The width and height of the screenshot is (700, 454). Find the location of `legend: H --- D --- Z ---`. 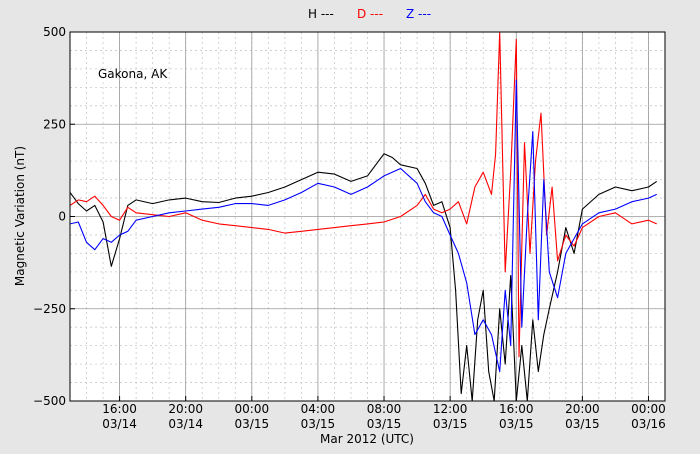

legend: H --- D --- Z --- is located at coordinates (369, 14).